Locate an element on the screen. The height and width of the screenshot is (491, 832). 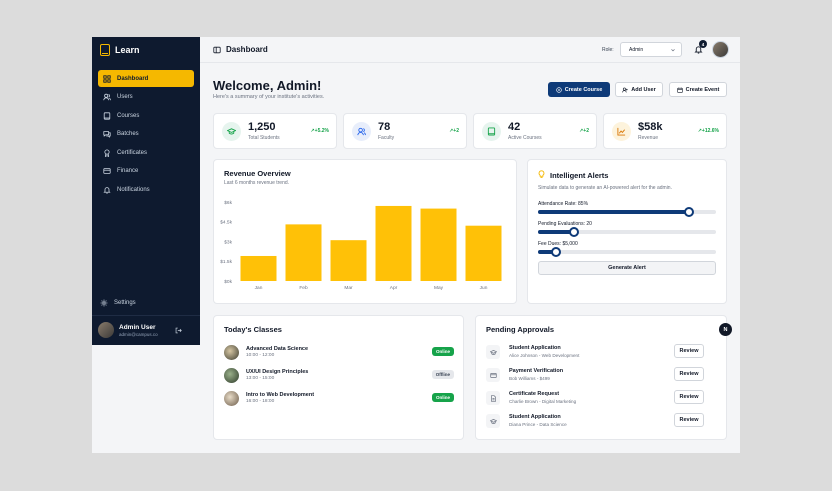
role-select: Admin is located at coordinates (651, 49).